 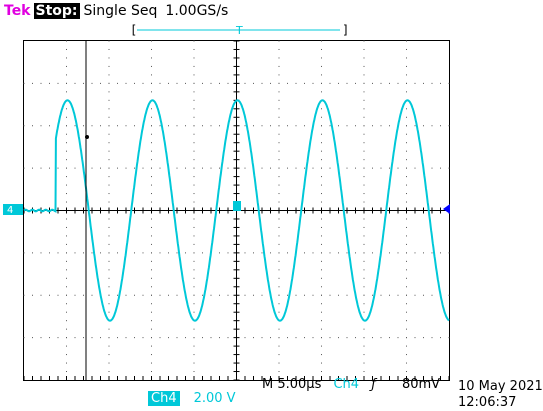 What do you see at coordinates (239, 30) in the screenshot?
I see `record-view-bracket: [ ] T` at bounding box center [239, 30].